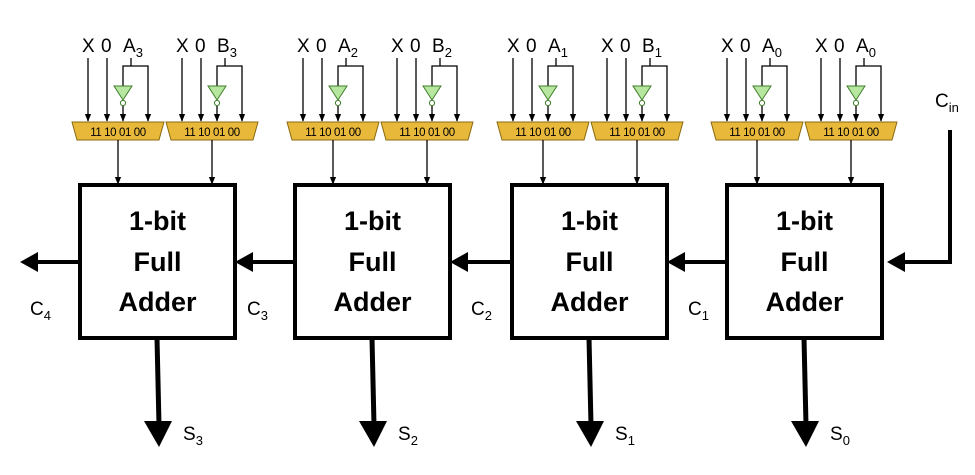 This screenshot has width=975, height=475. What do you see at coordinates (199, 440) in the screenshot?
I see `sum-label-sub: 3` at bounding box center [199, 440].